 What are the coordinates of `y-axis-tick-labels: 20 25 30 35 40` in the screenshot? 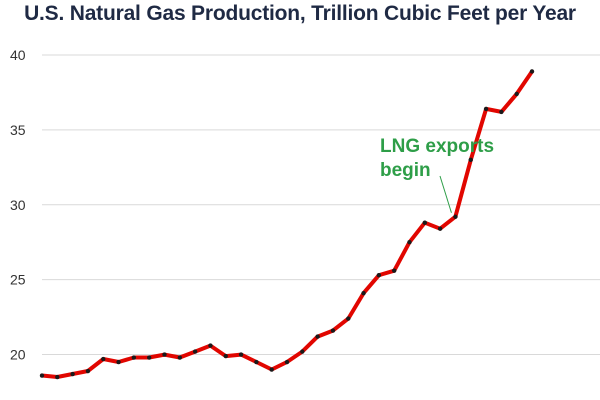 It's located at (18, 205).